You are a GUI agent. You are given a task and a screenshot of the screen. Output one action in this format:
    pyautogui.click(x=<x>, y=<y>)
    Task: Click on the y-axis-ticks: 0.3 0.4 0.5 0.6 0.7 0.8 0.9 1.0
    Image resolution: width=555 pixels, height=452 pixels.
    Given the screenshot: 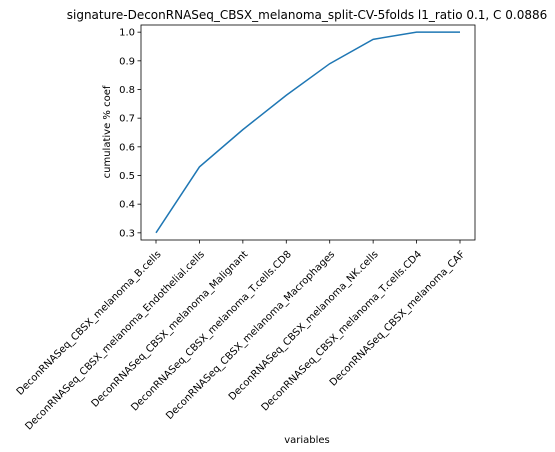 What is the action you would take?
    pyautogui.click(x=130, y=133)
    